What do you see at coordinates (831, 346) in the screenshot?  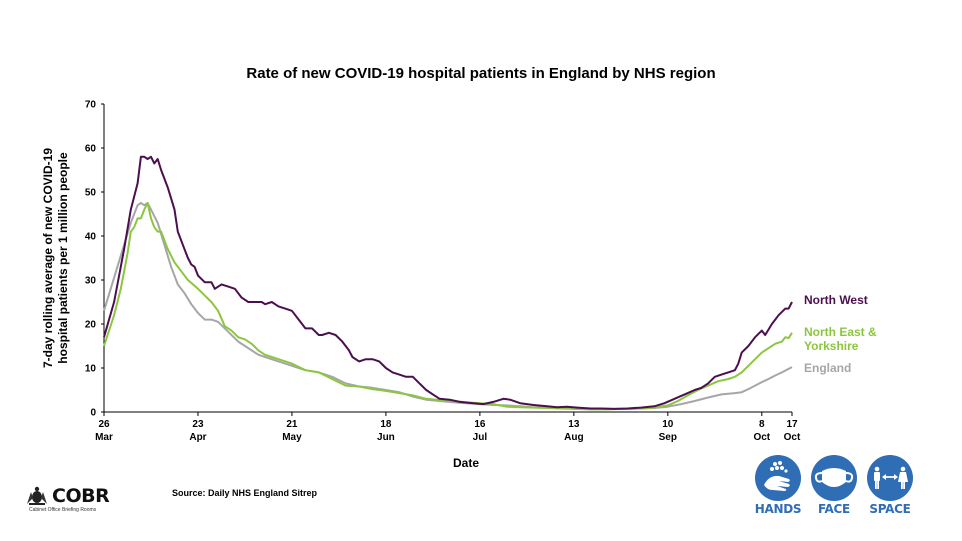 I see `series-label-north-east-yorkshire-line-2: Yorkshire` at bounding box center [831, 346].